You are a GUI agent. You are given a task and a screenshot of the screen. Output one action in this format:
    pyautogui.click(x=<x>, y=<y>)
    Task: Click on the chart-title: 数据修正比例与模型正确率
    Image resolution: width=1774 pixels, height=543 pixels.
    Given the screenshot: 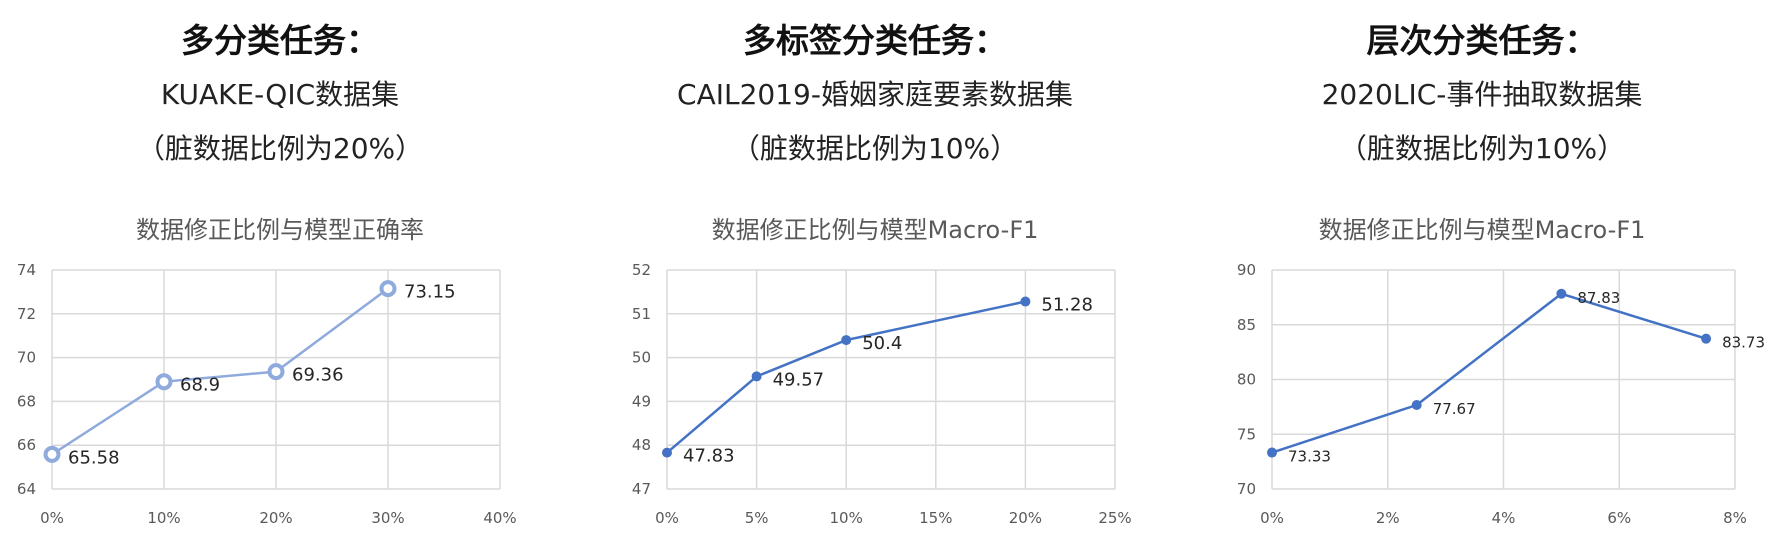 What is the action you would take?
    pyautogui.click(x=280, y=230)
    